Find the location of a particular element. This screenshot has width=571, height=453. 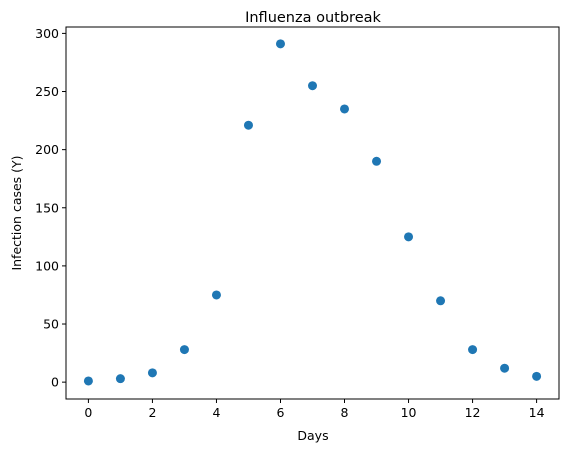

y-axis-ticks: 0 50 100 150 200 250 300 is located at coordinates (50, 208).